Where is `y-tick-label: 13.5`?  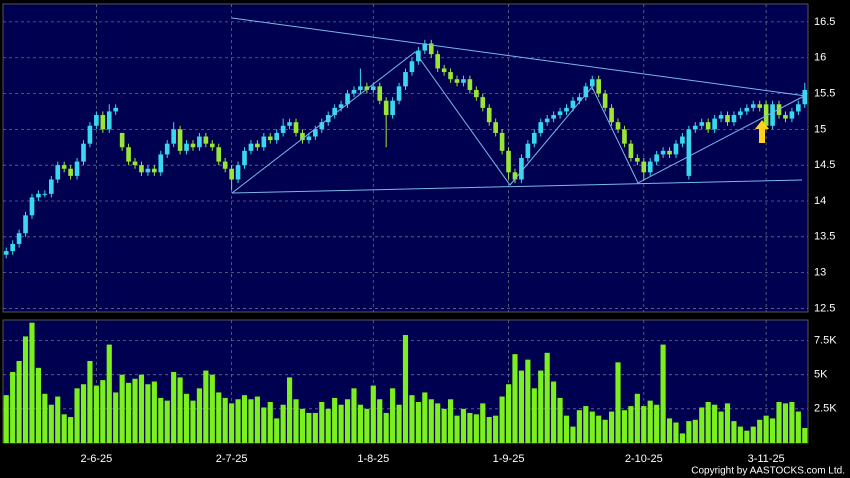
y-tick-label: 13.5 is located at coordinates (824, 237).